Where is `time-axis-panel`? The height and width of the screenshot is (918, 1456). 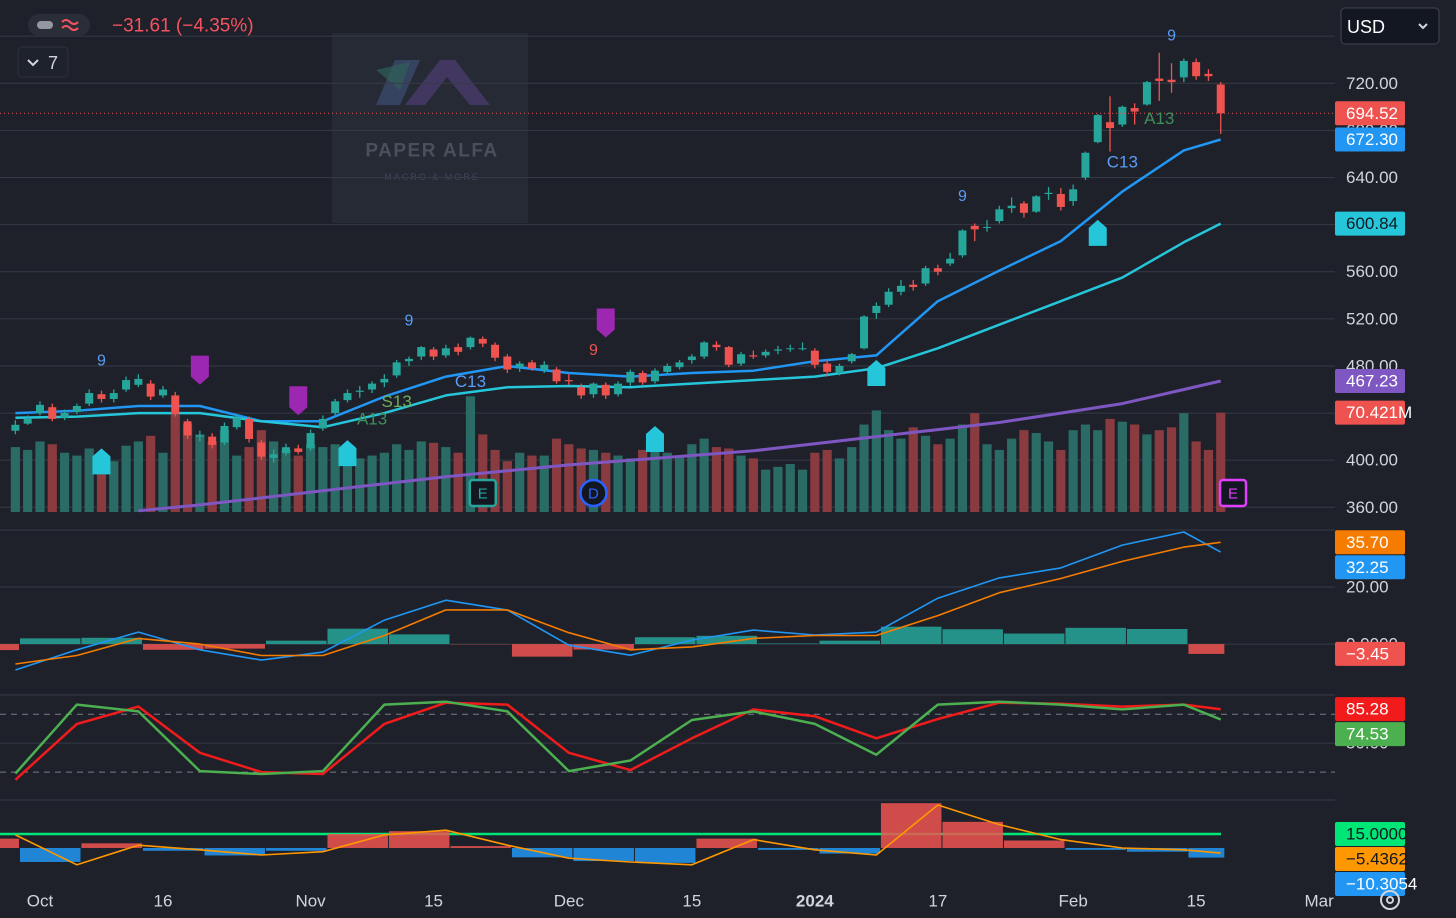 time-axis-panel is located at coordinates (667, 900).